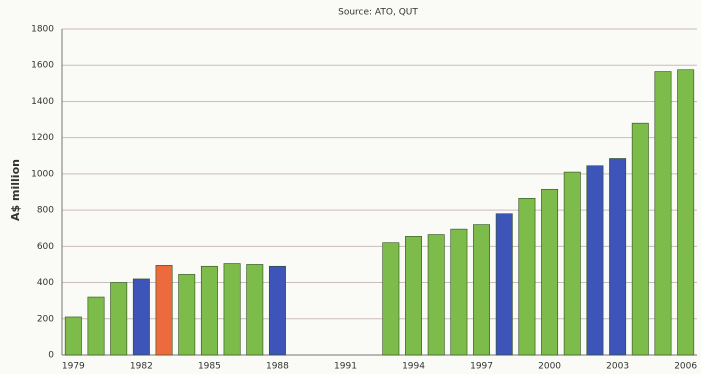 This screenshot has height=374, width=701. What do you see at coordinates (42, 30) in the screenshot?
I see `y-tick-label: 1800` at bounding box center [42, 30].